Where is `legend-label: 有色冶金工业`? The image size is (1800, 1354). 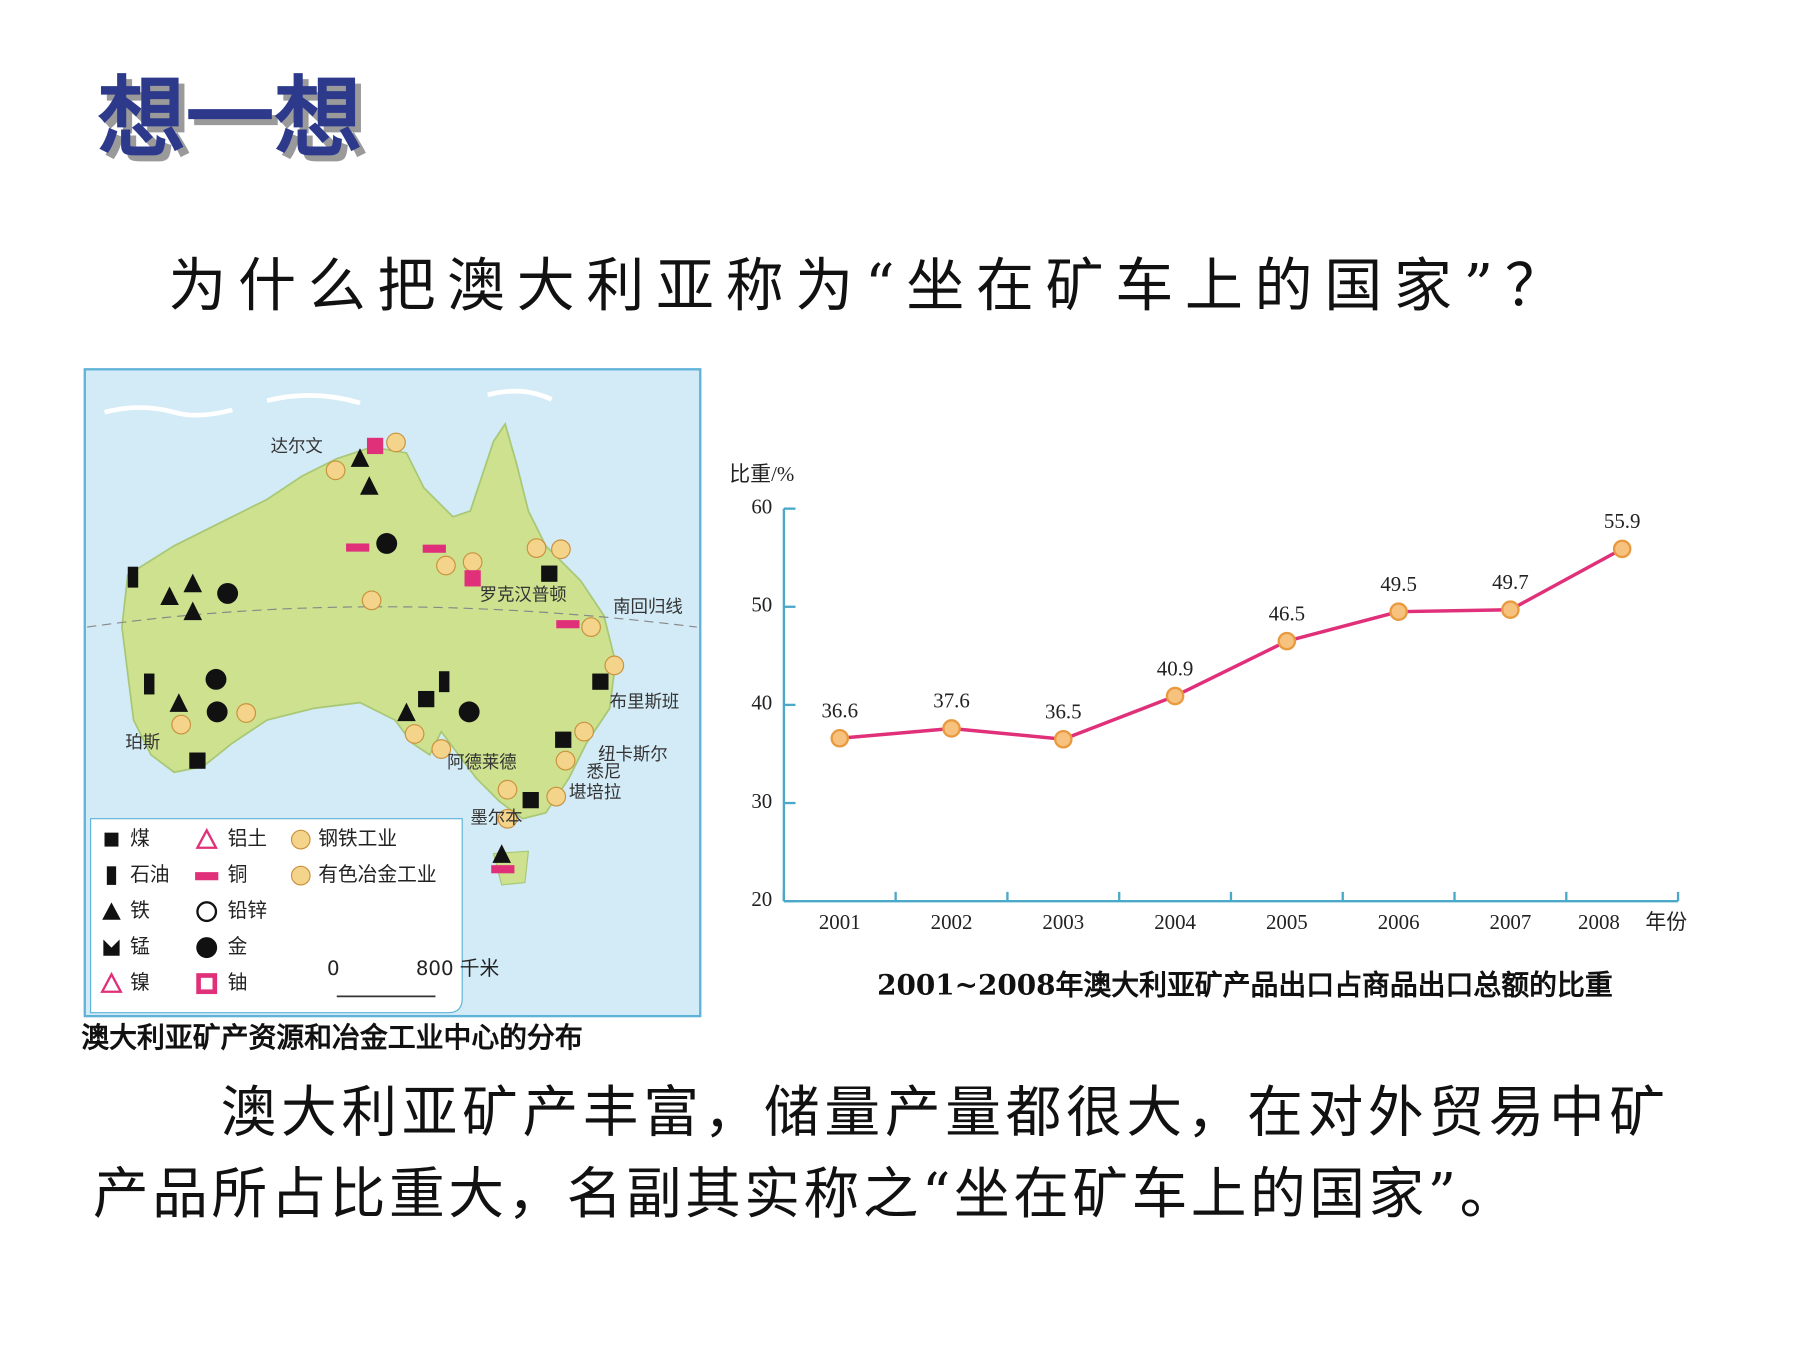 legend-label: 有色冶金工业 is located at coordinates (377, 874).